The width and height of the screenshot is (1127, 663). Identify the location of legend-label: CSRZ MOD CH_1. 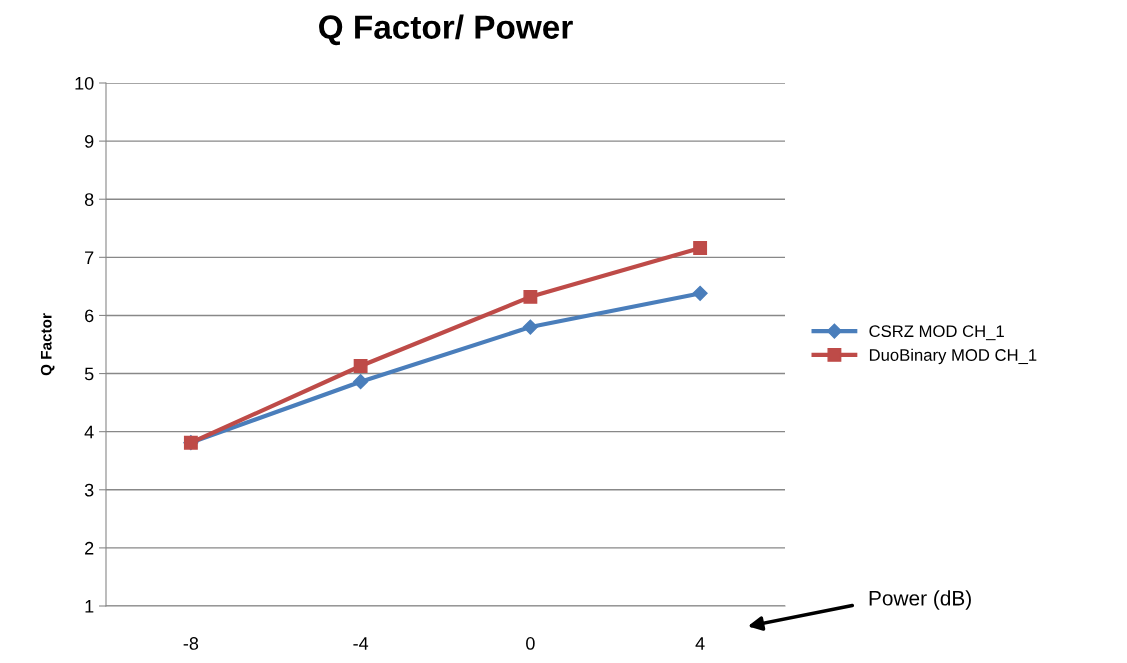
(936, 333).